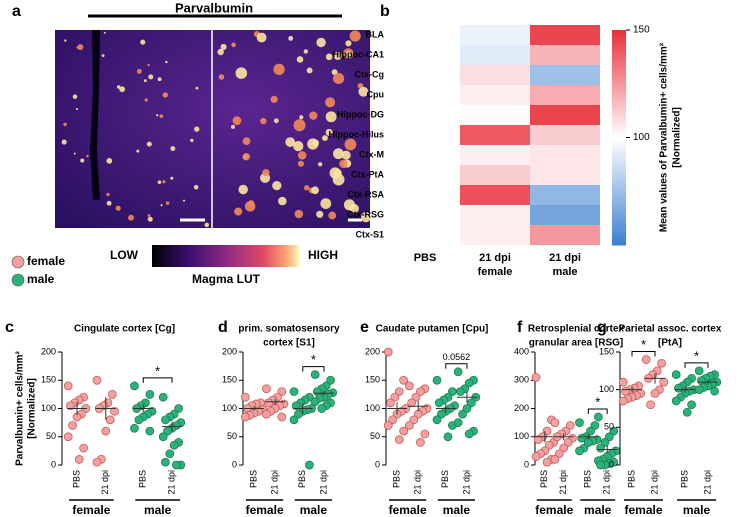 The image size is (740, 517). What do you see at coordinates (357, 134) in the screenshot?
I see `row-label: Hippoc-Hilus` at bounding box center [357, 134].